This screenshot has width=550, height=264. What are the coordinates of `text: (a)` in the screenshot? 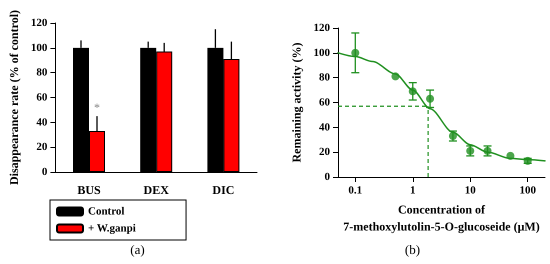 It's located at (137, 249).